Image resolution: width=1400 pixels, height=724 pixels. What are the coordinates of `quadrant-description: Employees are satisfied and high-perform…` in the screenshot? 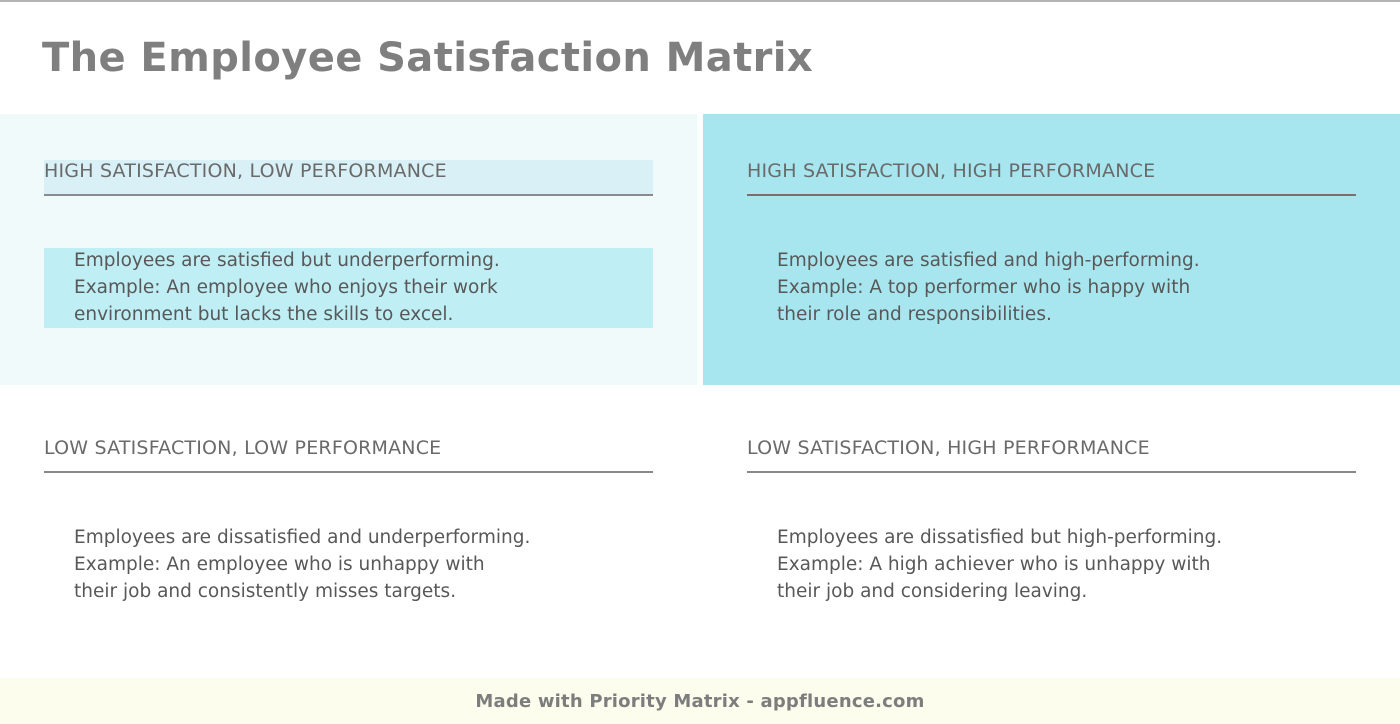 It's located at (988, 287).